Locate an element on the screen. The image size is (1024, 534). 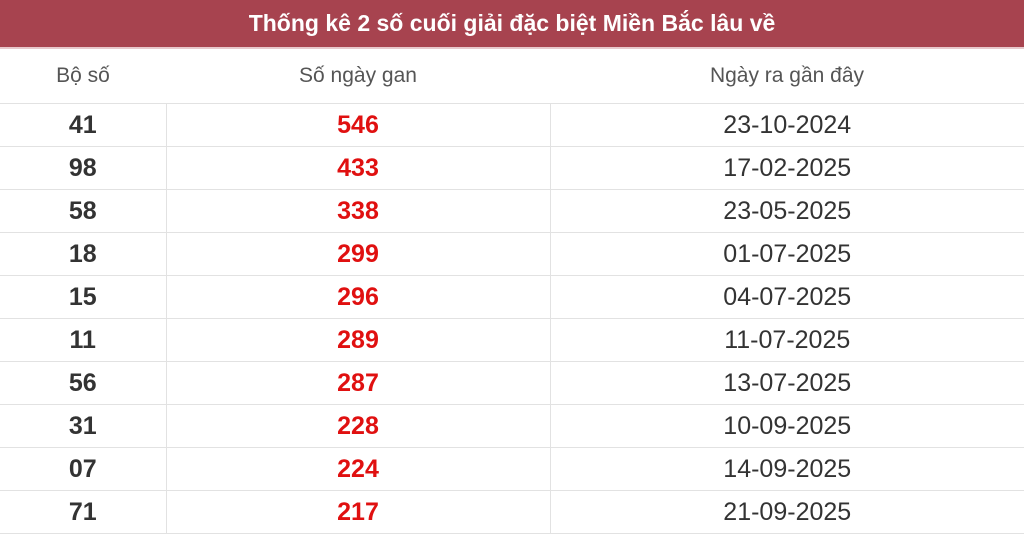
days-cell: 217 is located at coordinates (357, 512).